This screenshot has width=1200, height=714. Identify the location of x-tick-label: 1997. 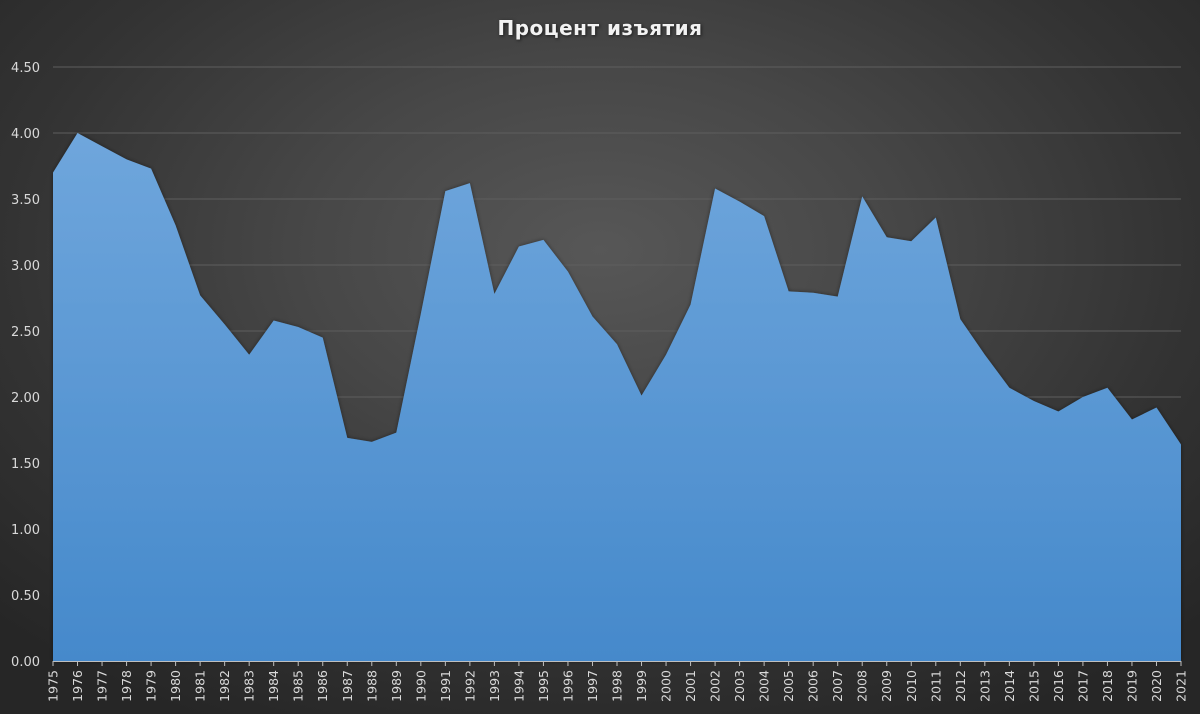
(592, 686).